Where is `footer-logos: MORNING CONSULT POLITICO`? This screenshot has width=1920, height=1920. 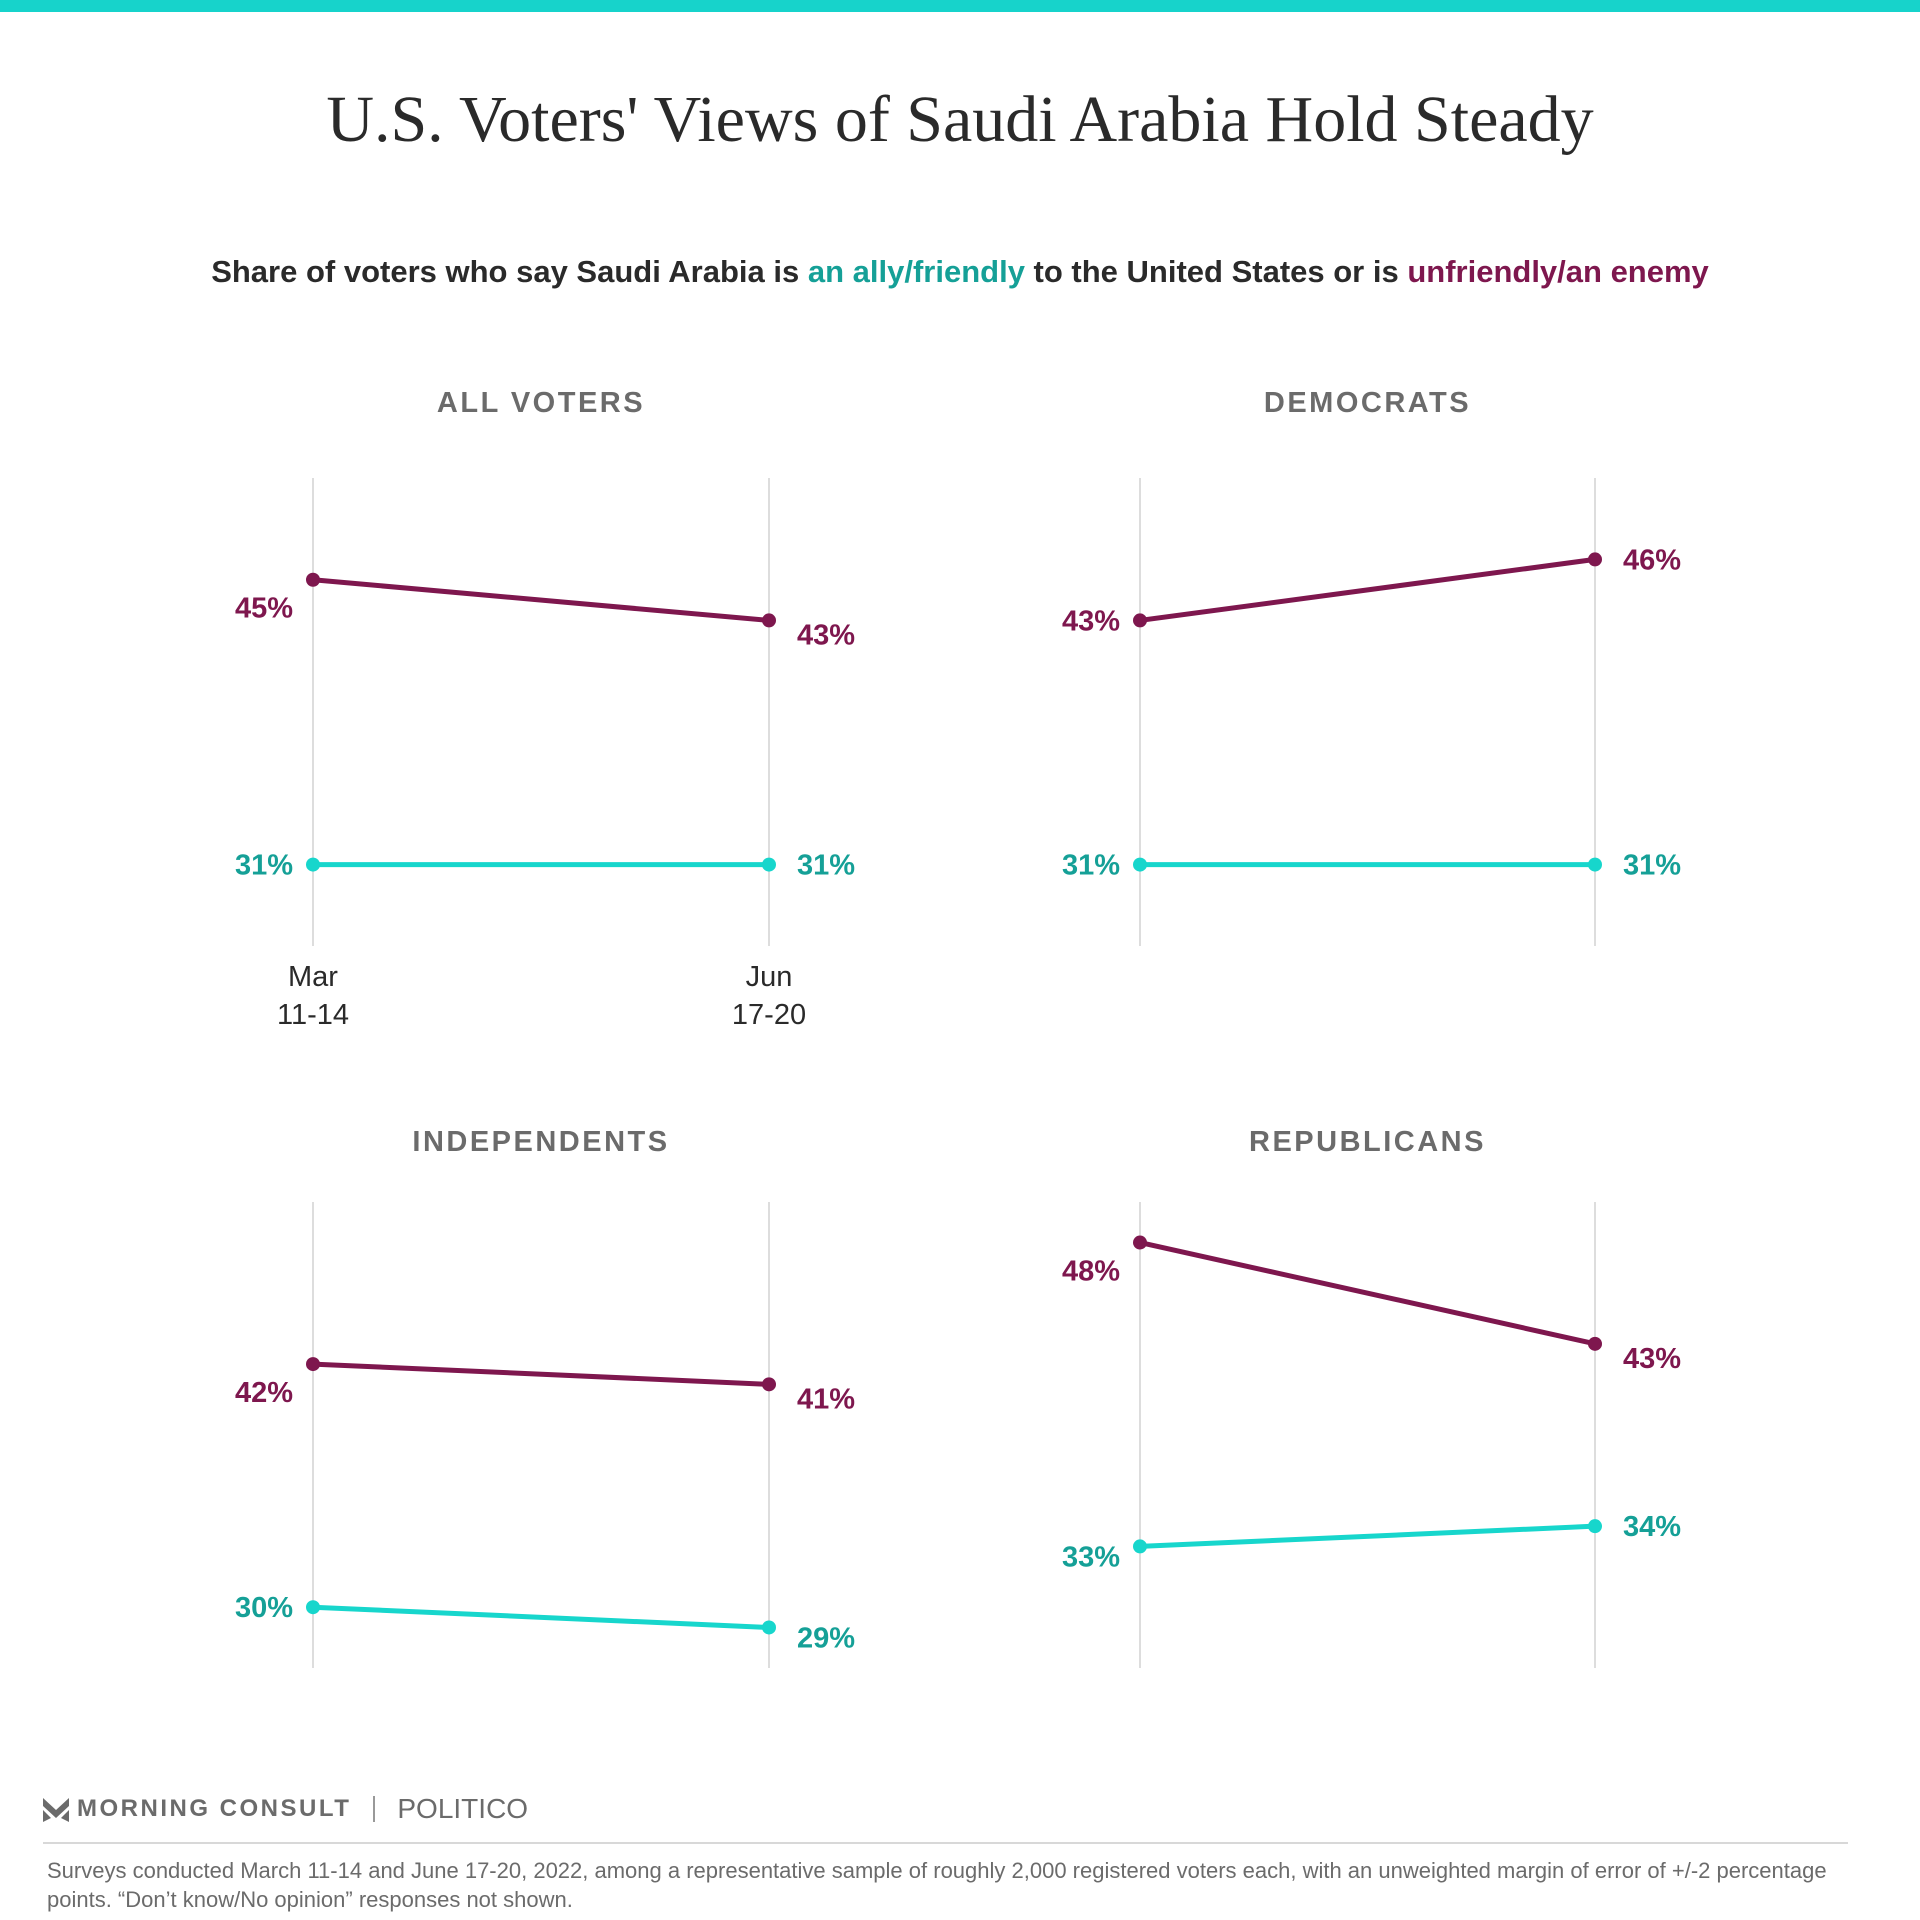
footer-logos: MORNING CONSULT POLITICO is located at coordinates (285, 1809).